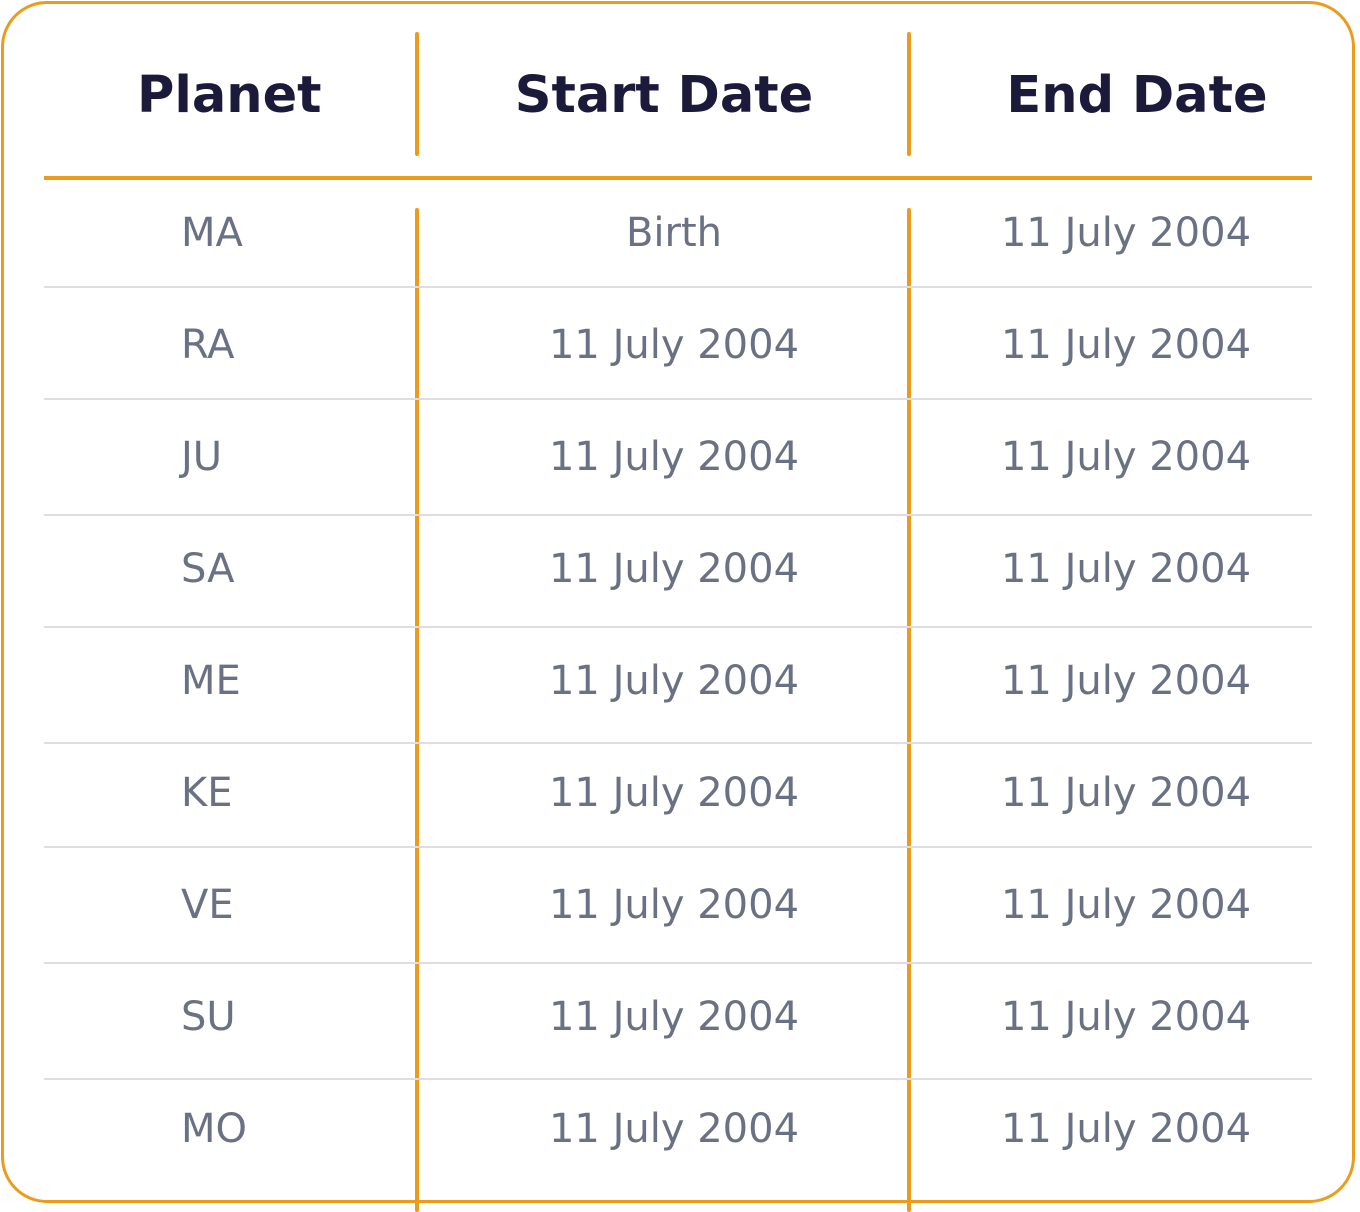 Image resolution: width=1360 pixels, height=1212 pixels. Describe the element at coordinates (212, 233) in the screenshot. I see `planet-cell: MA` at that location.